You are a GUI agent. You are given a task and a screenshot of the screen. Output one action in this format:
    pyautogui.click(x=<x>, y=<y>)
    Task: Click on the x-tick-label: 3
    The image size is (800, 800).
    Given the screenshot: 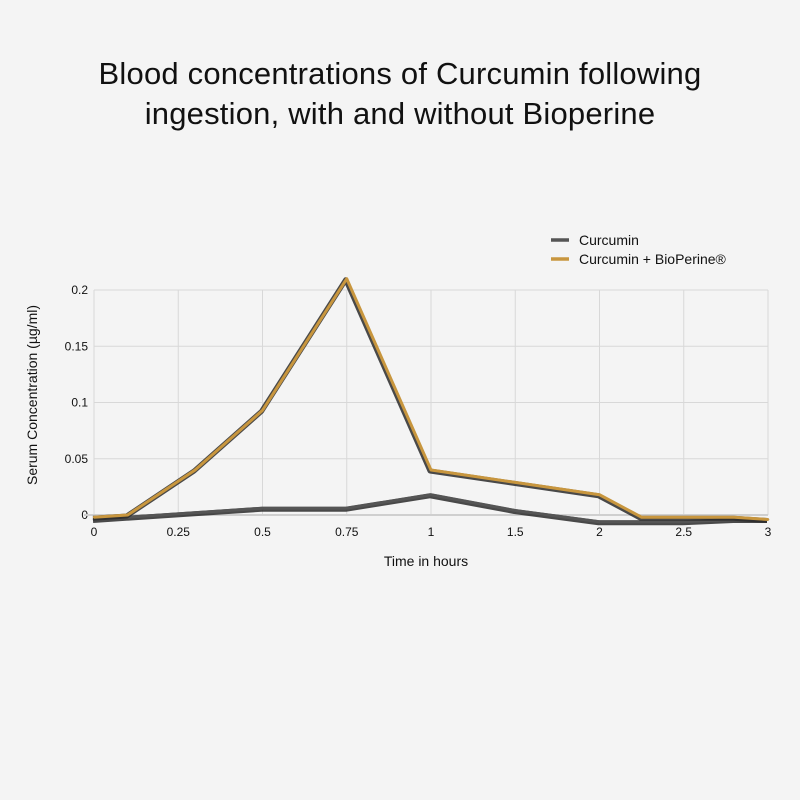 What is the action you would take?
    pyautogui.click(x=768, y=532)
    